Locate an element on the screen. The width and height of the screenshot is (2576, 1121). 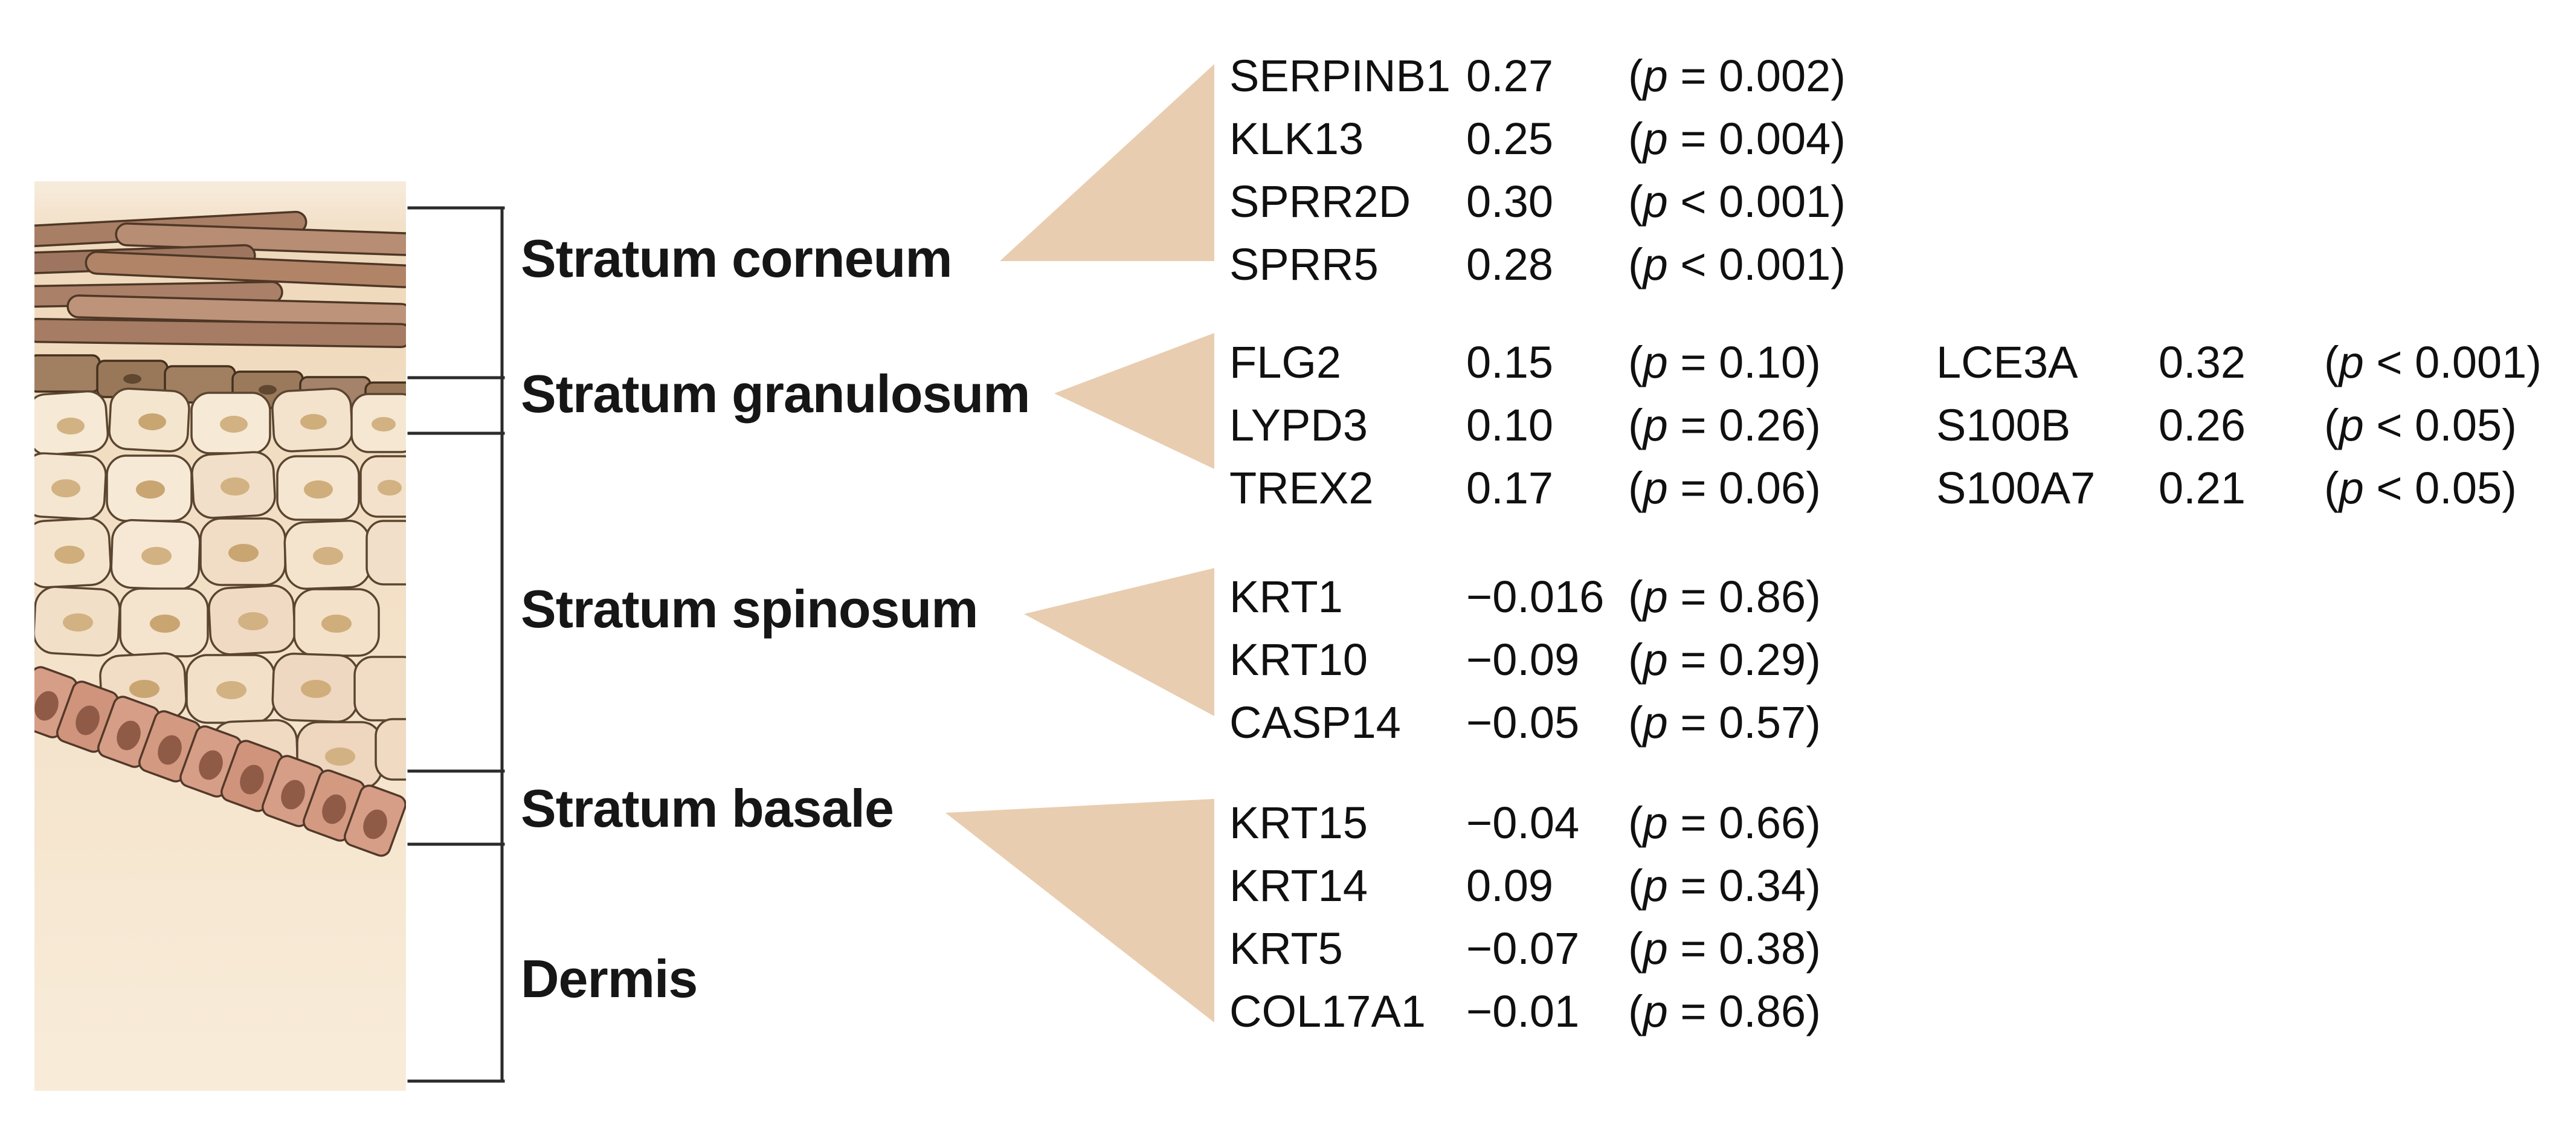
gene-row: KRT5 −0.07 (p = 0.38) is located at coordinates (1667, 949).